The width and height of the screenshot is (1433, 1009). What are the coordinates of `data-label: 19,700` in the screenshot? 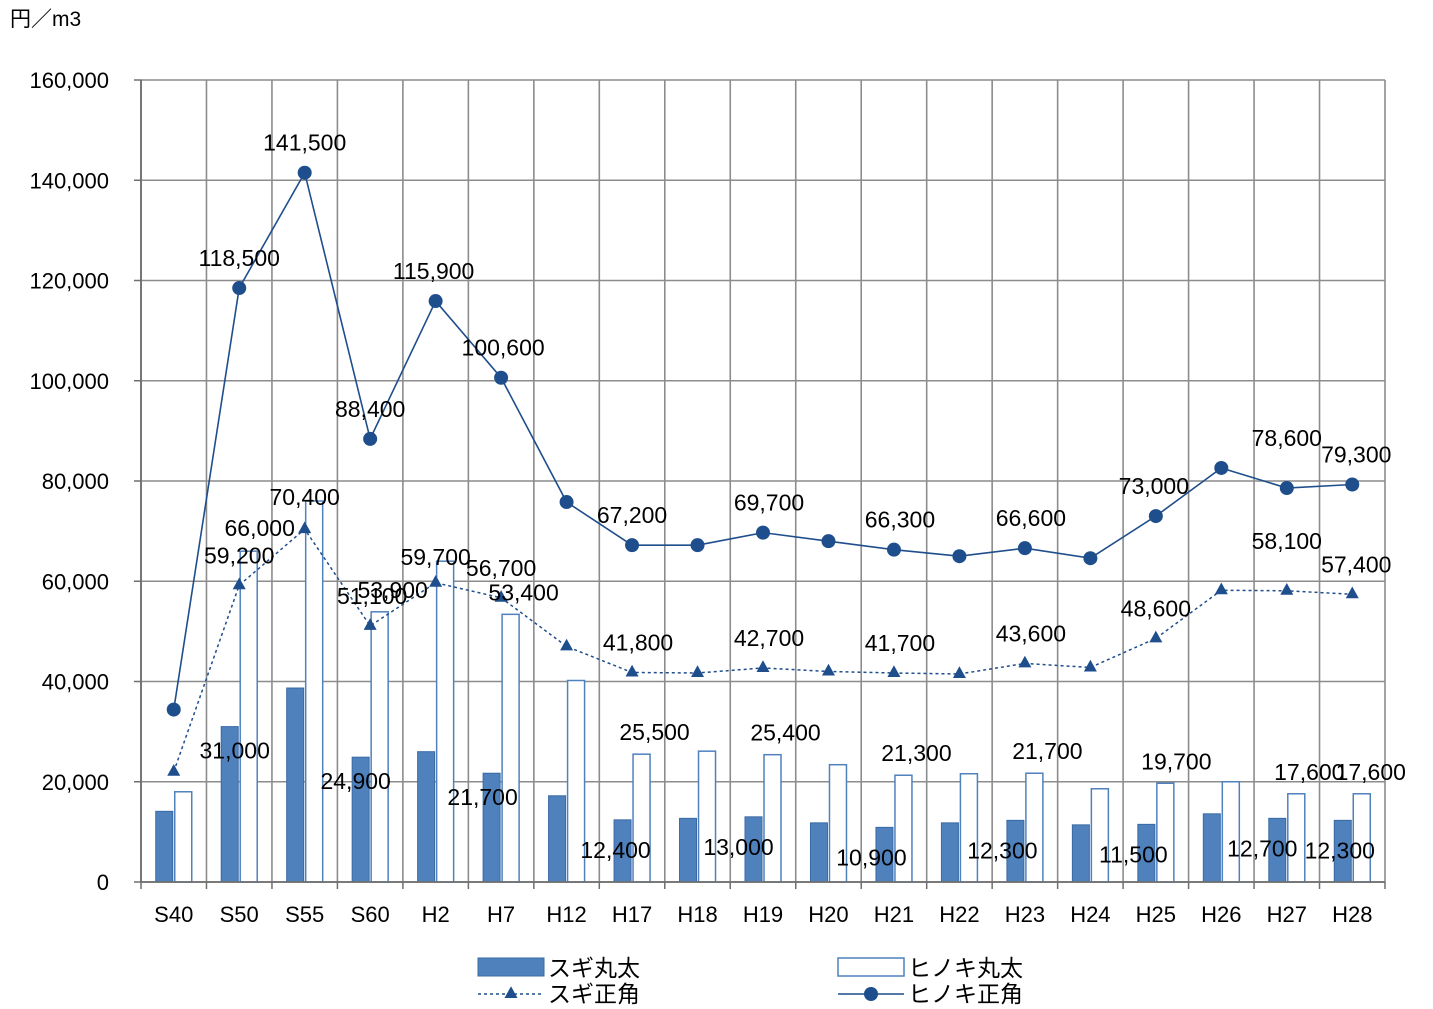 It's located at (1176, 761).